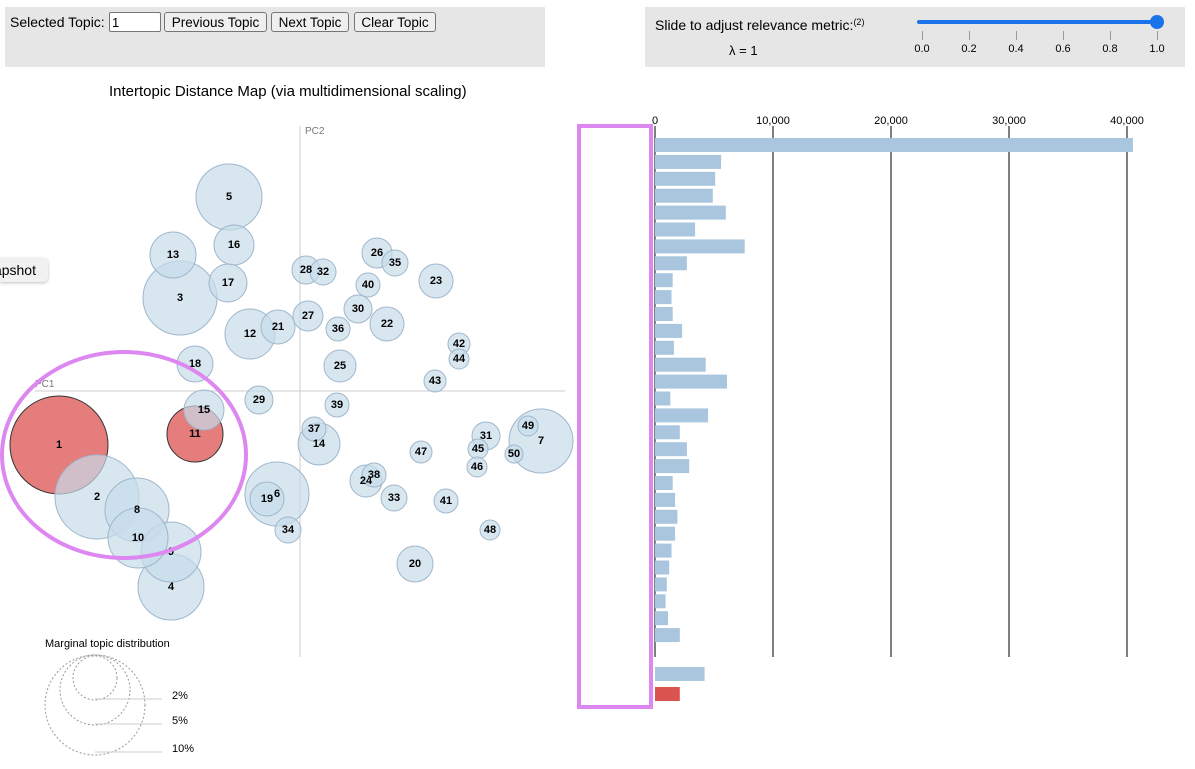 The width and height of the screenshot is (1195, 769). I want to click on bar-tick-label: 10,000, so click(773, 121).